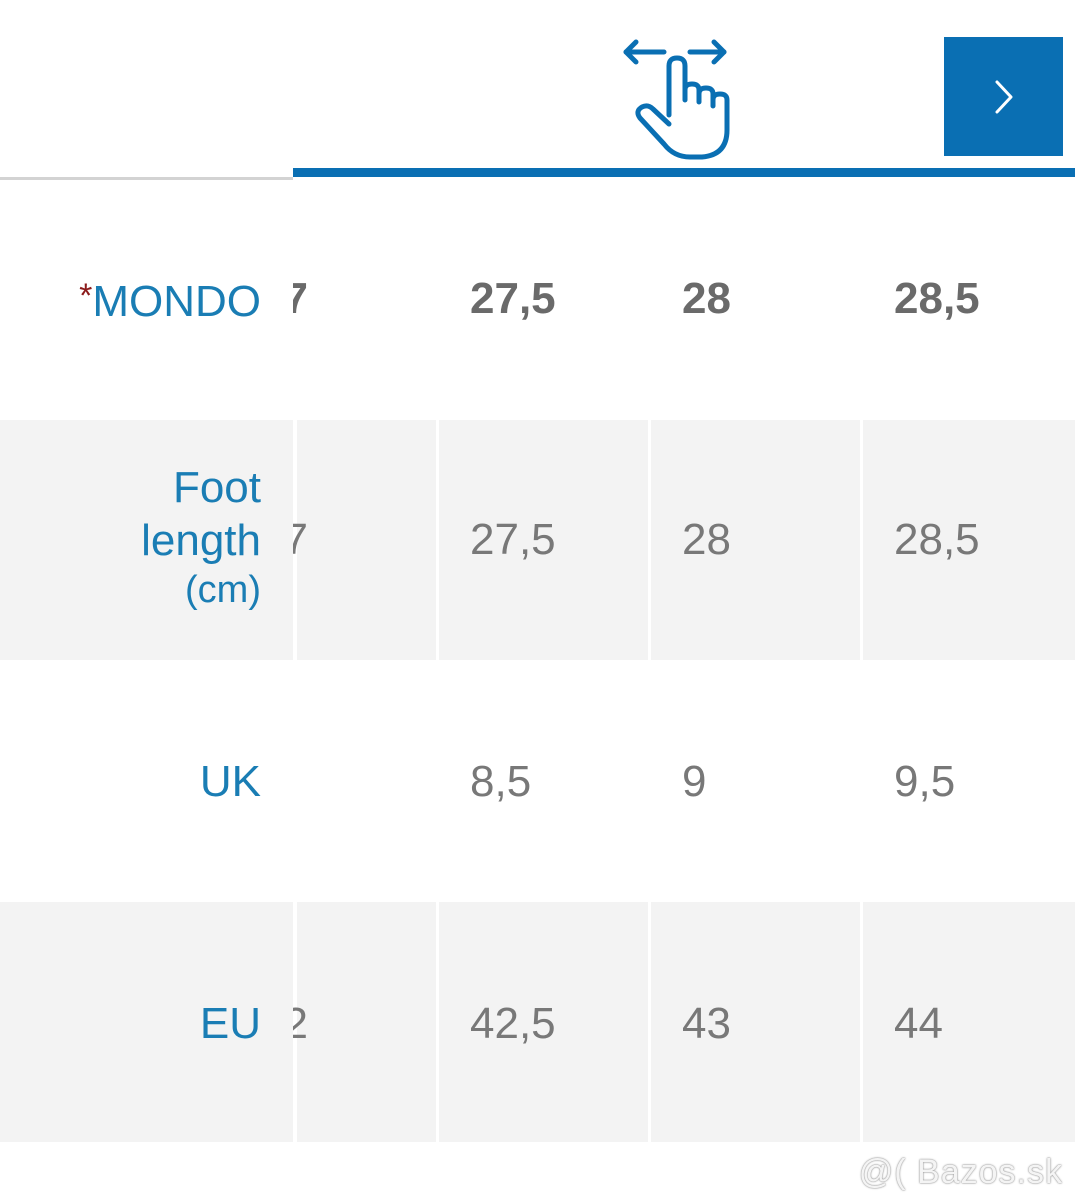  I want to click on row-label-uk: UK, so click(230, 781).